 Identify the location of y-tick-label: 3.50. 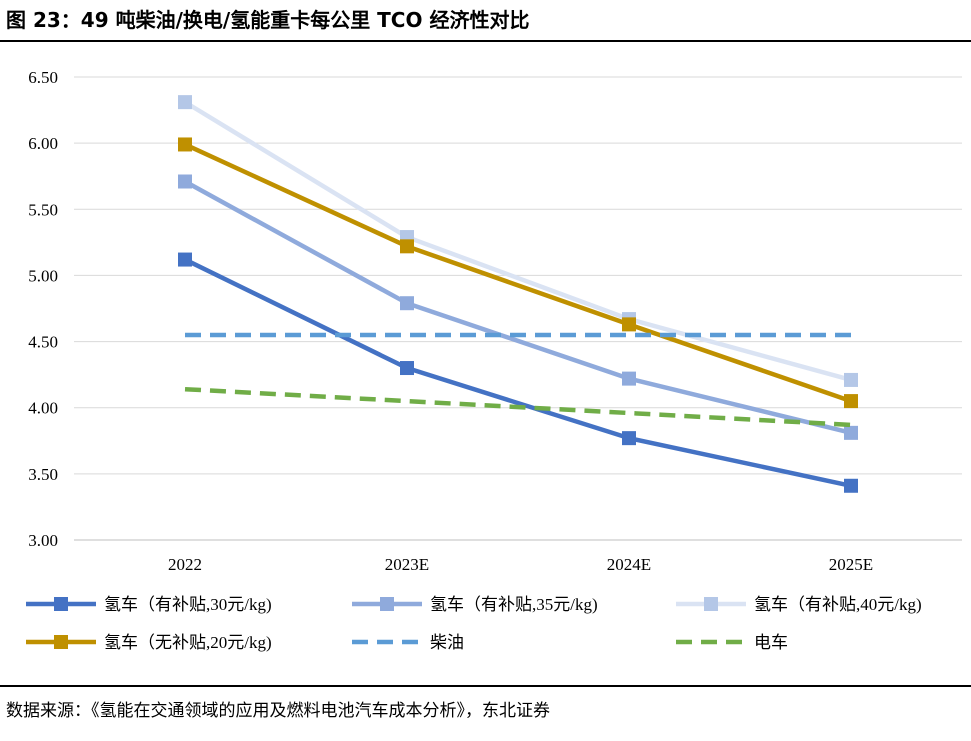
(43, 474).